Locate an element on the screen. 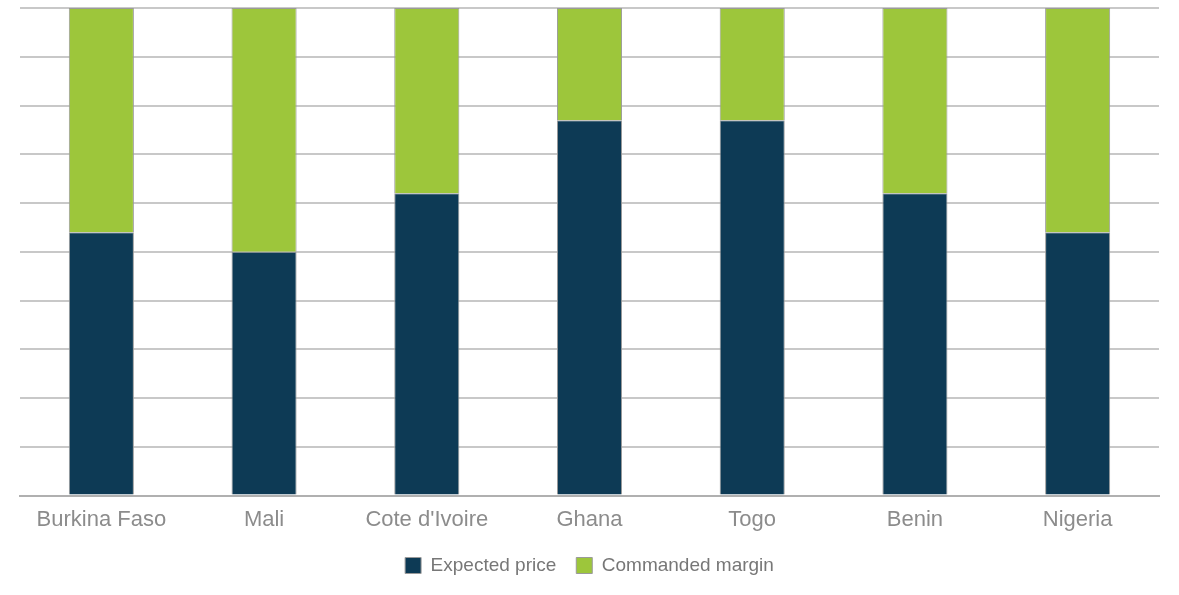 The image size is (1179, 595). x-tick-label: Benin is located at coordinates (915, 518).